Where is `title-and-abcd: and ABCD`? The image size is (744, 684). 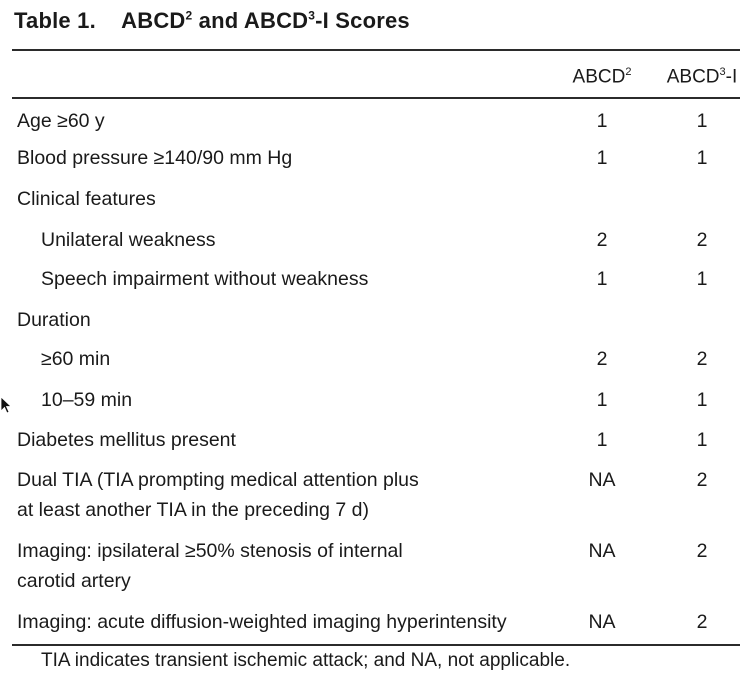
title-and-abcd: and ABCD is located at coordinates (250, 20).